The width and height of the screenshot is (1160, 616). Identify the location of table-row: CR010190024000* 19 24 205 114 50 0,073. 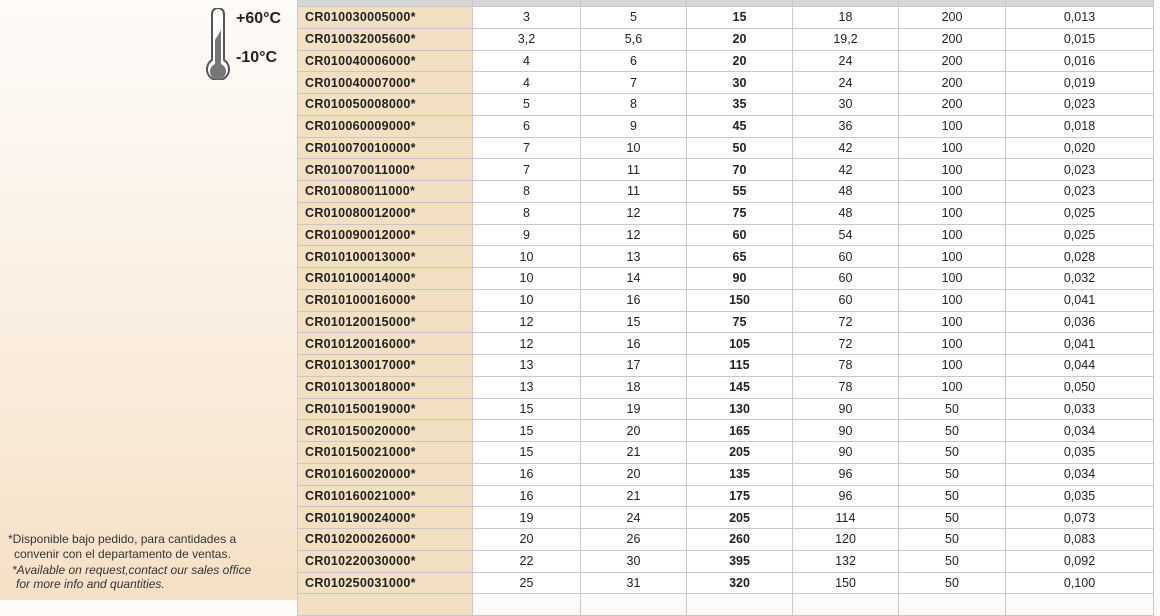
(725, 517).